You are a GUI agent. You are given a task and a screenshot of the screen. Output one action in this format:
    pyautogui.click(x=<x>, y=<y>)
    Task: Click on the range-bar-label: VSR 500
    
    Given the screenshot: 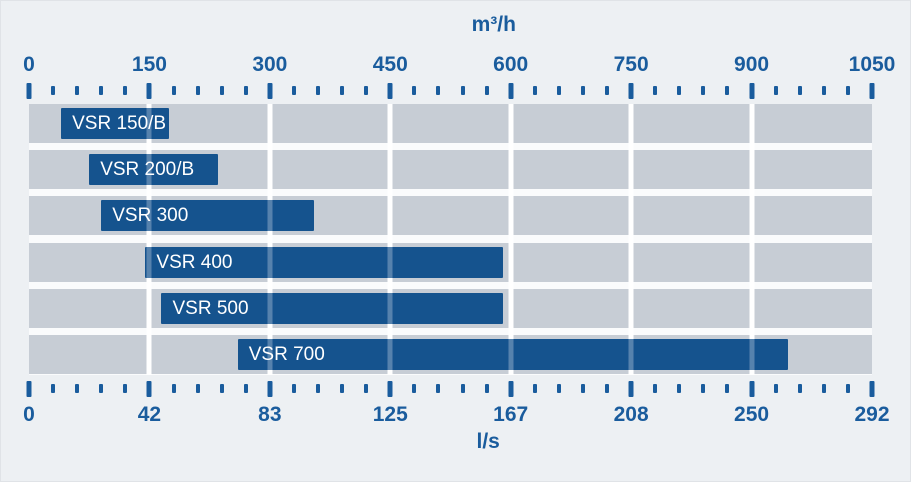 What is the action you would take?
    pyautogui.click(x=210, y=308)
    